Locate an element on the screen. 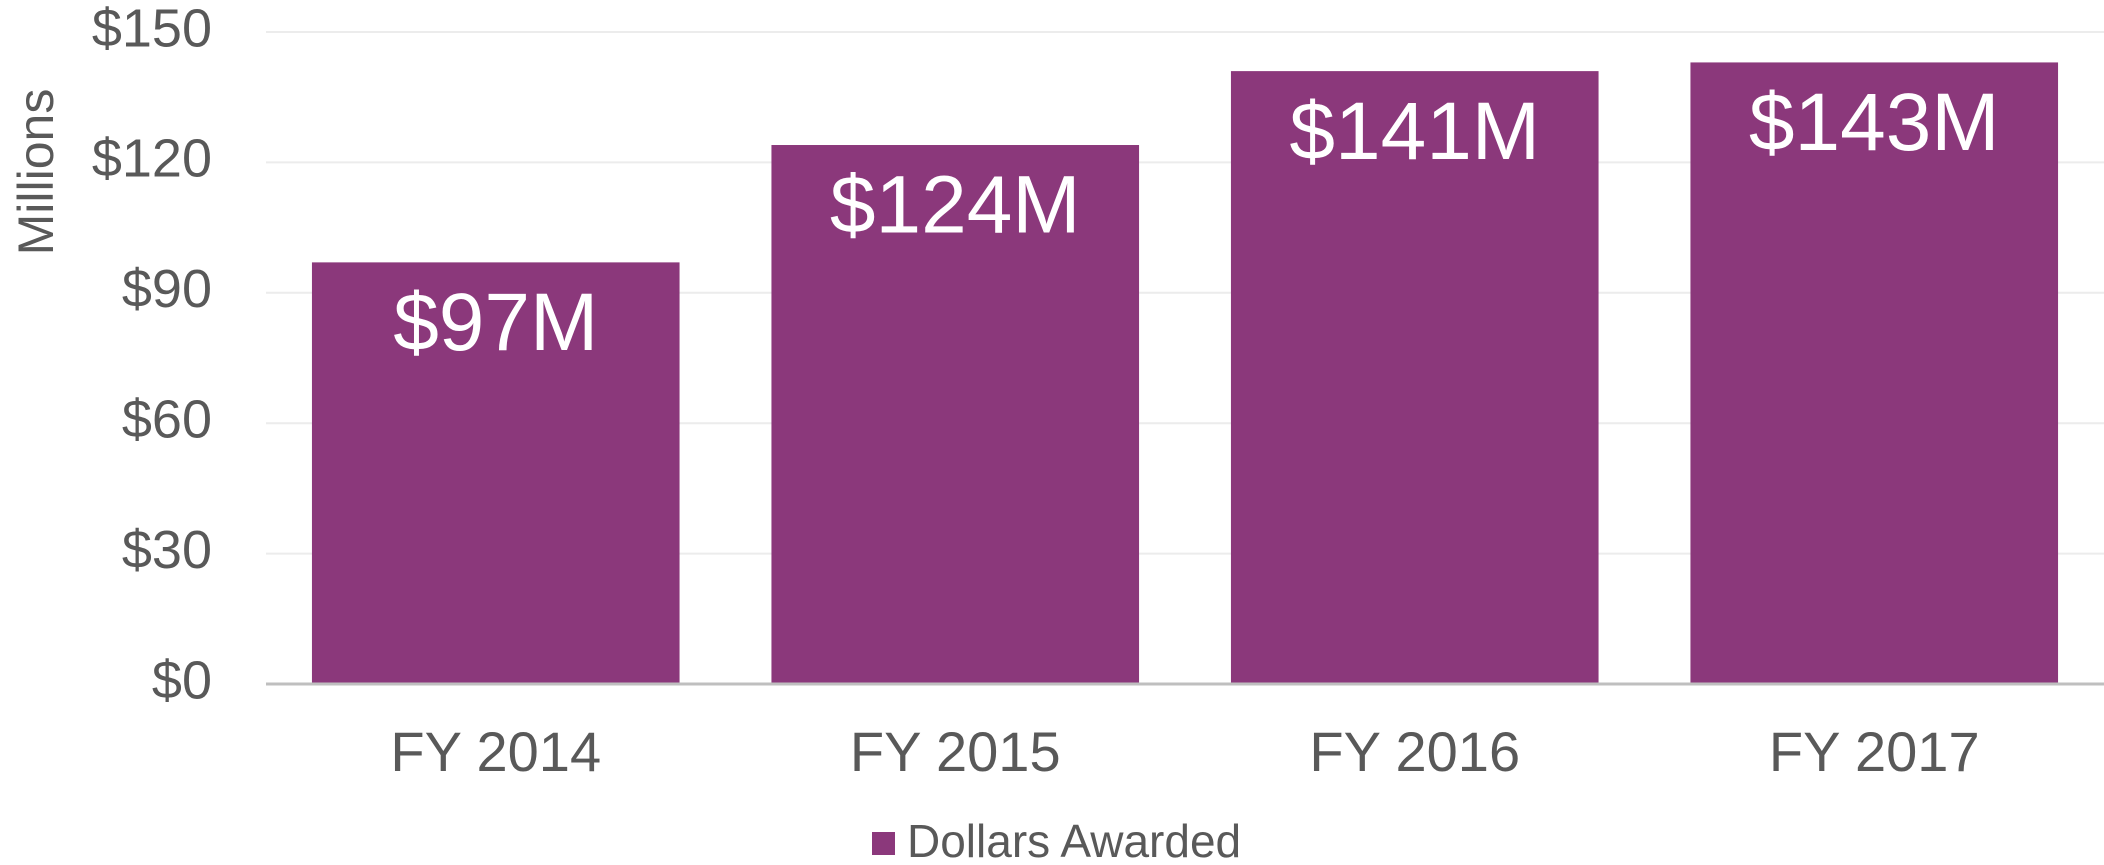 Image resolution: width=2104 pixels, height=865 pixels. legend-swatch is located at coordinates (883, 843).